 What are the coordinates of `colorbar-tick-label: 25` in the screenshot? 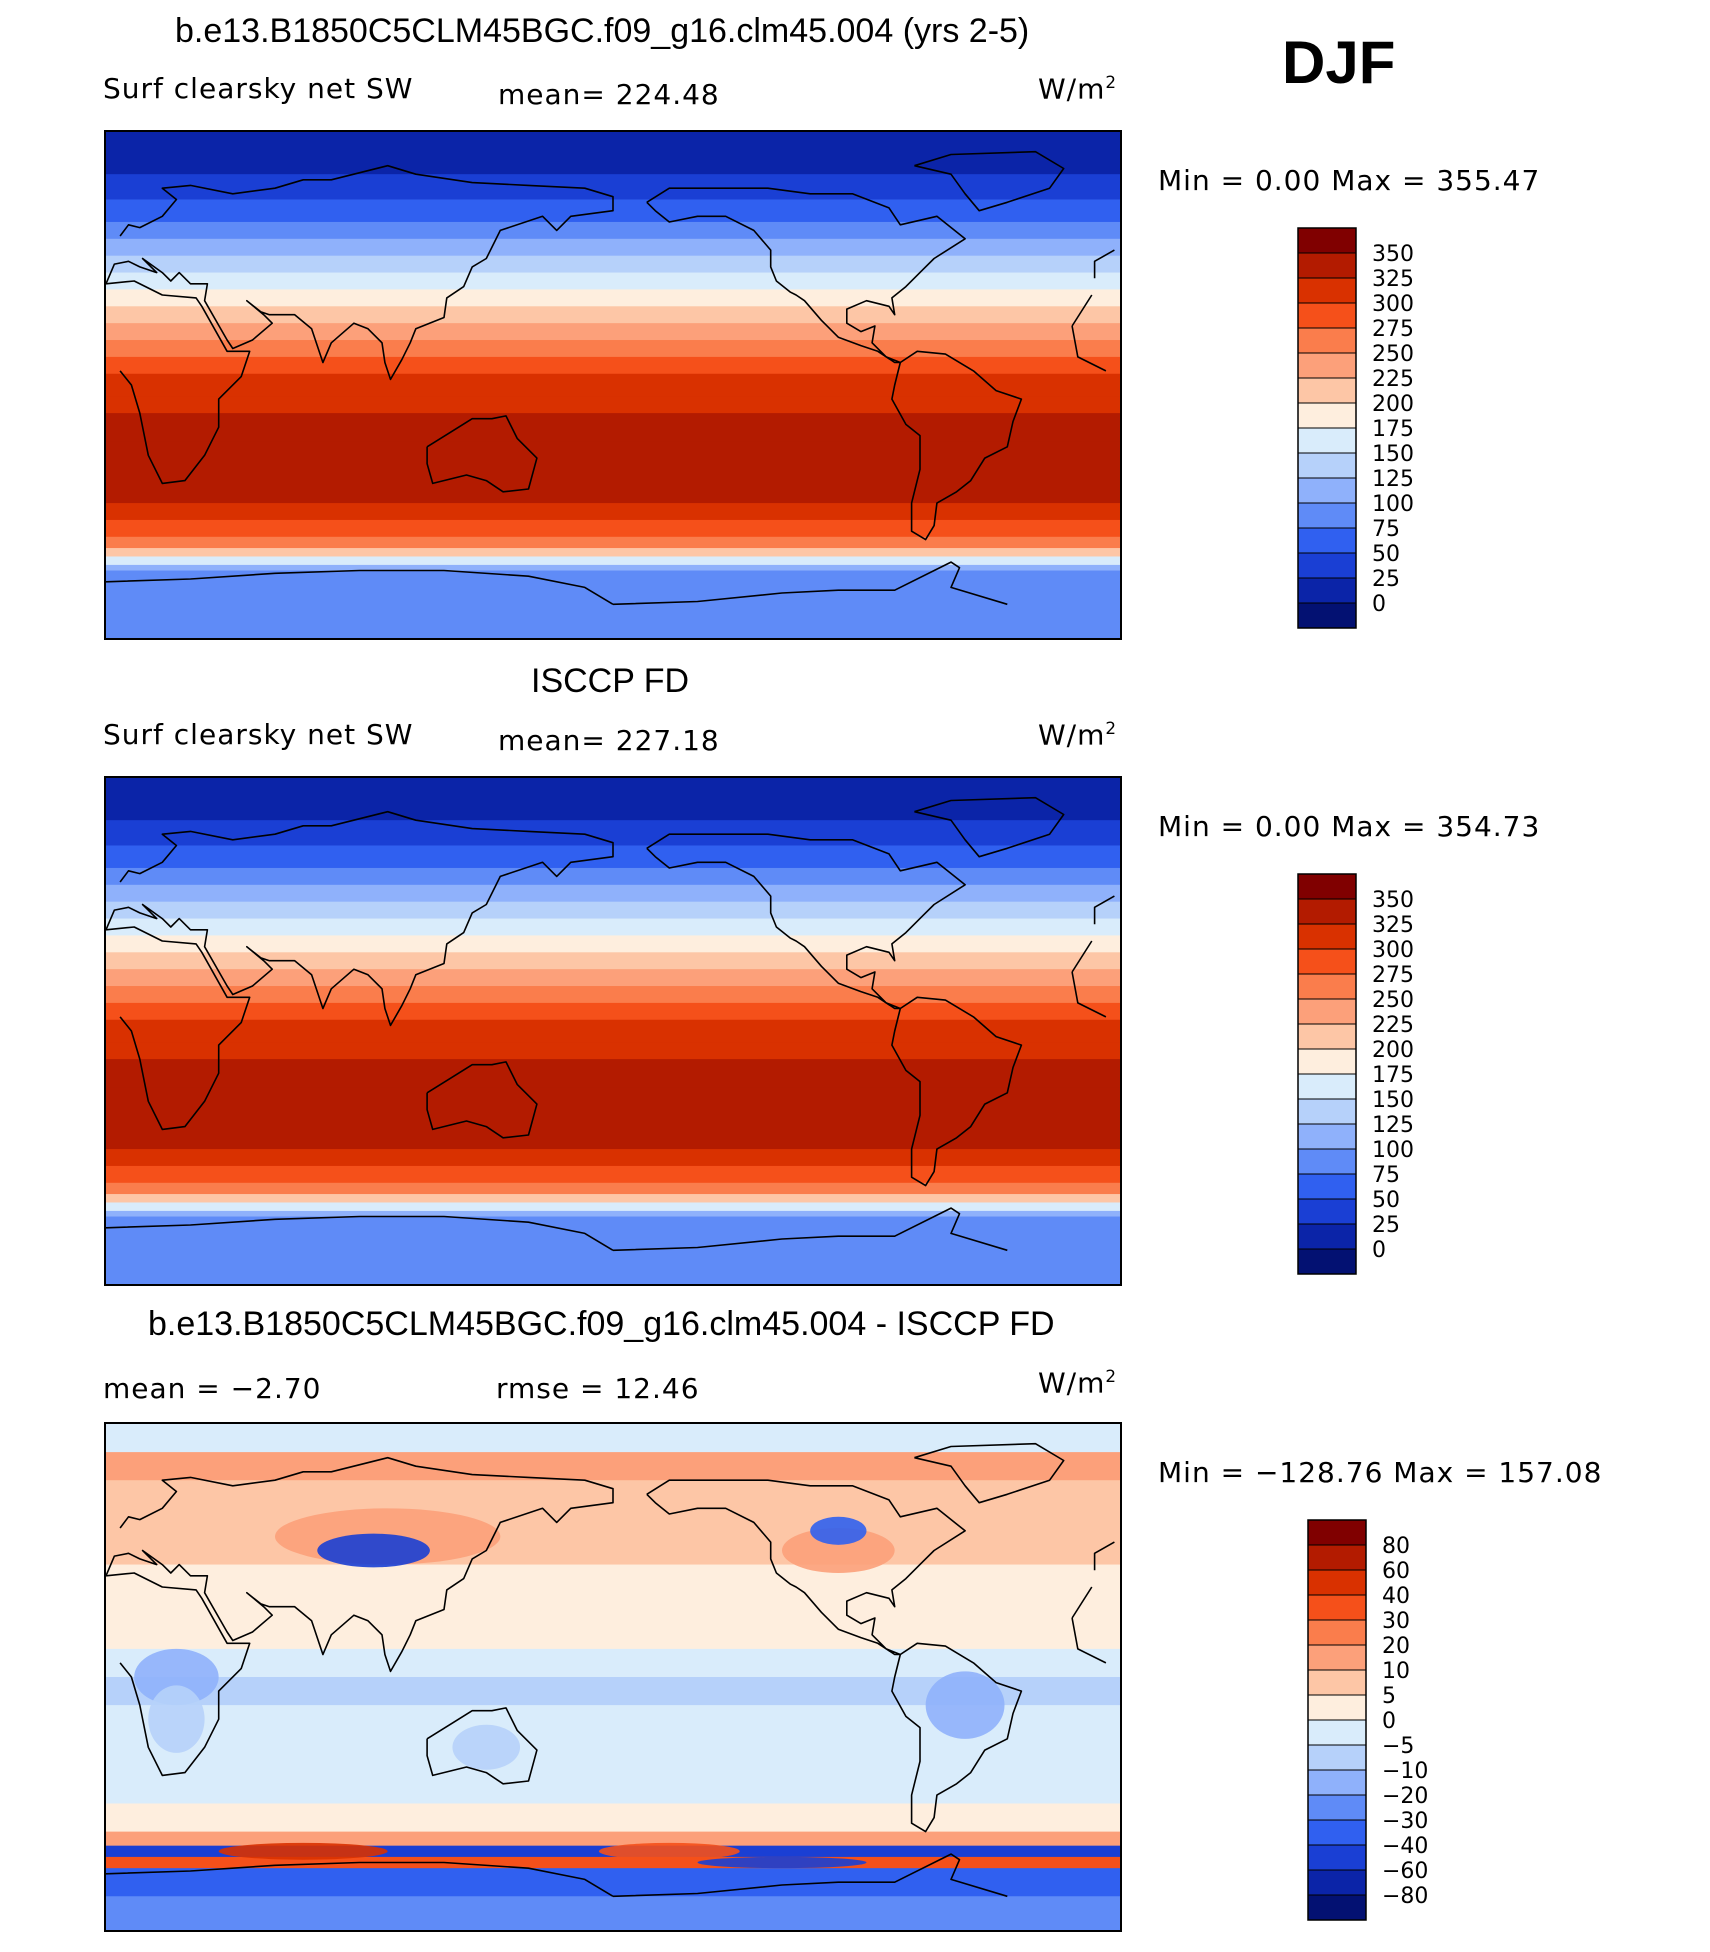 It's located at (1386, 579).